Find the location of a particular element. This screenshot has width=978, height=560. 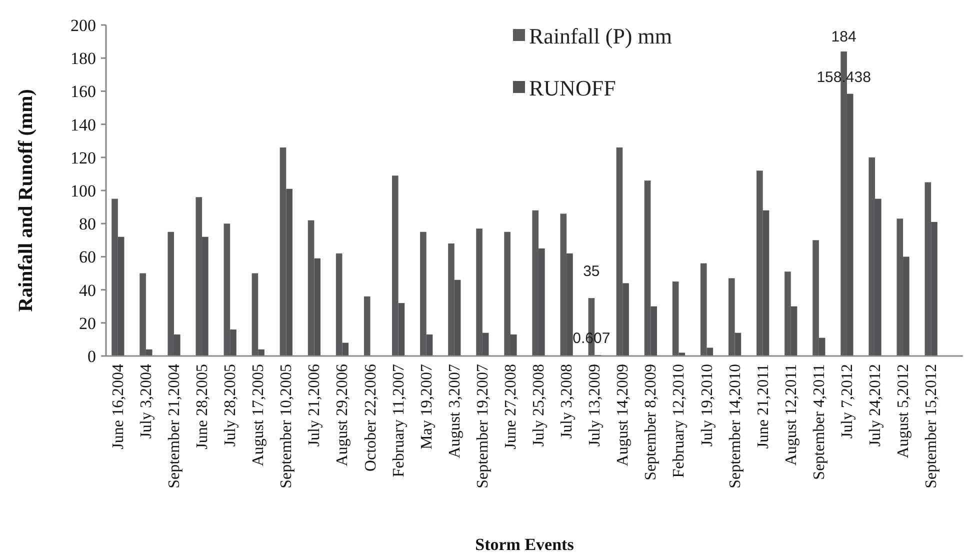

y-axis-title: Rainfall and Runoff (mm) is located at coordinates (26, 200).